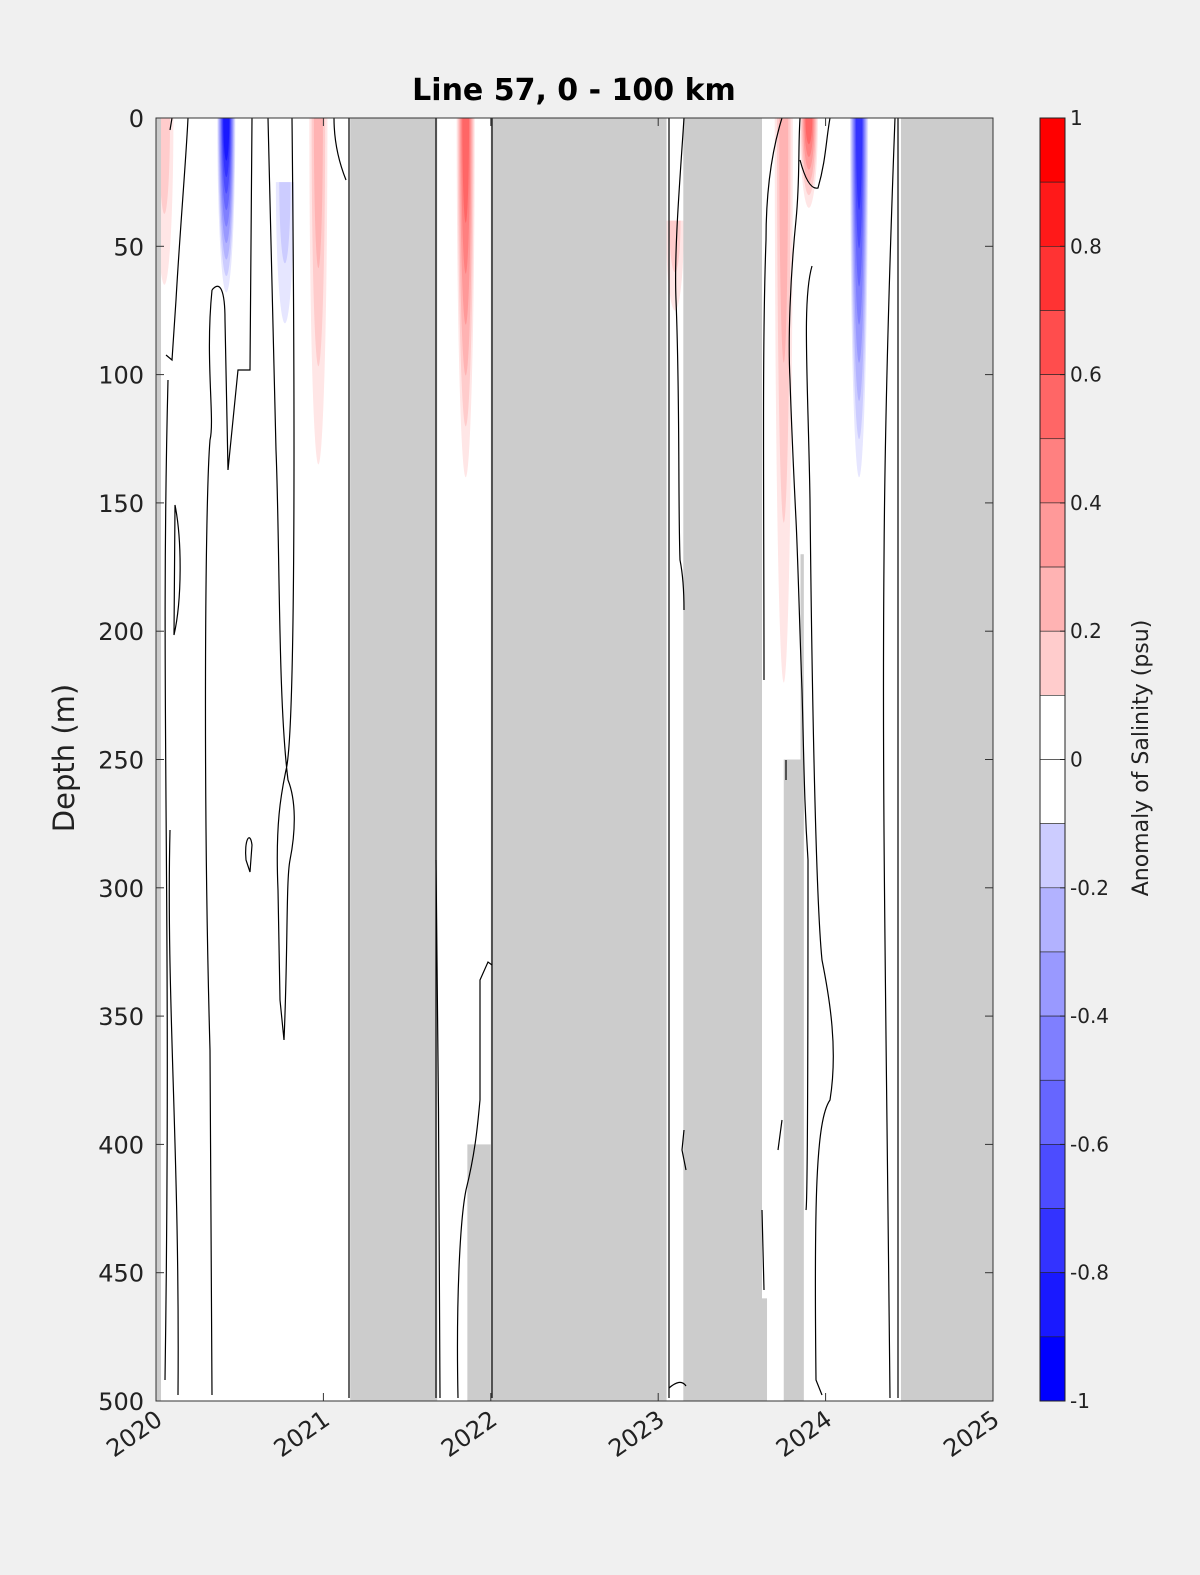 Image resolution: width=1200 pixels, height=1575 pixels. What do you see at coordinates (121, 376) in the screenshot?
I see `y-tick-label: 100` at bounding box center [121, 376].